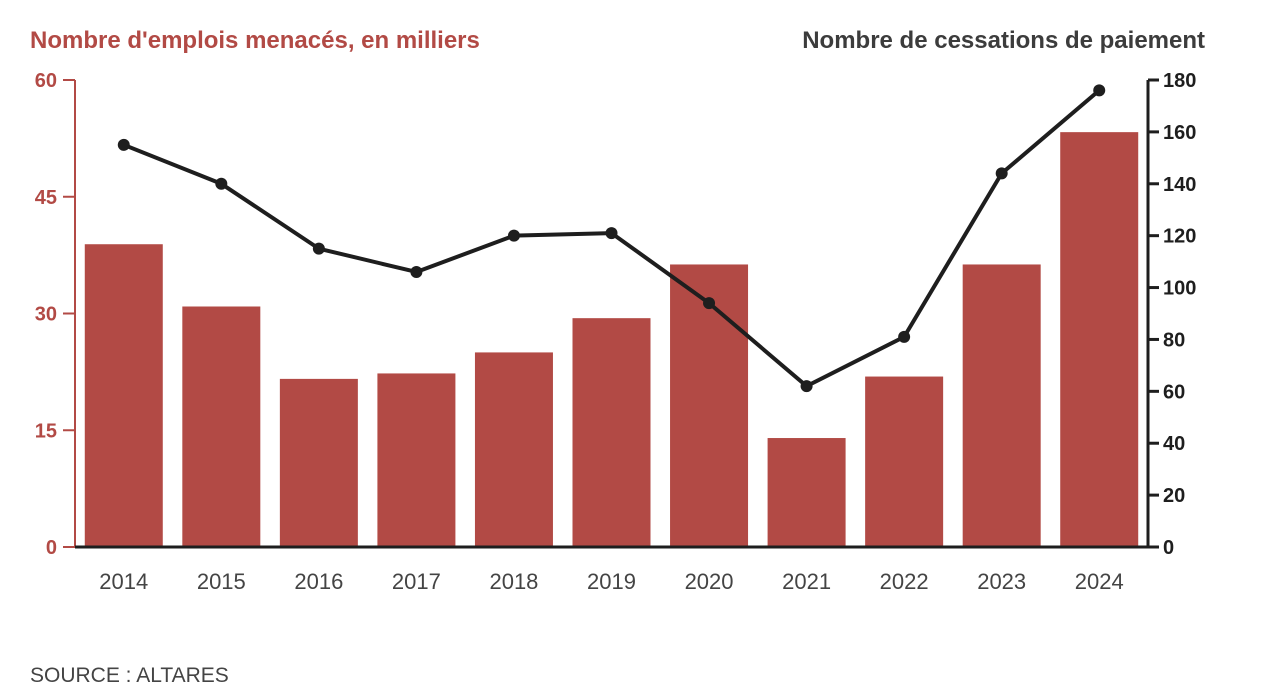 This screenshot has height=690, width=1276. What do you see at coordinates (123, 395) in the screenshot?
I see `bar-2014` at bounding box center [123, 395].